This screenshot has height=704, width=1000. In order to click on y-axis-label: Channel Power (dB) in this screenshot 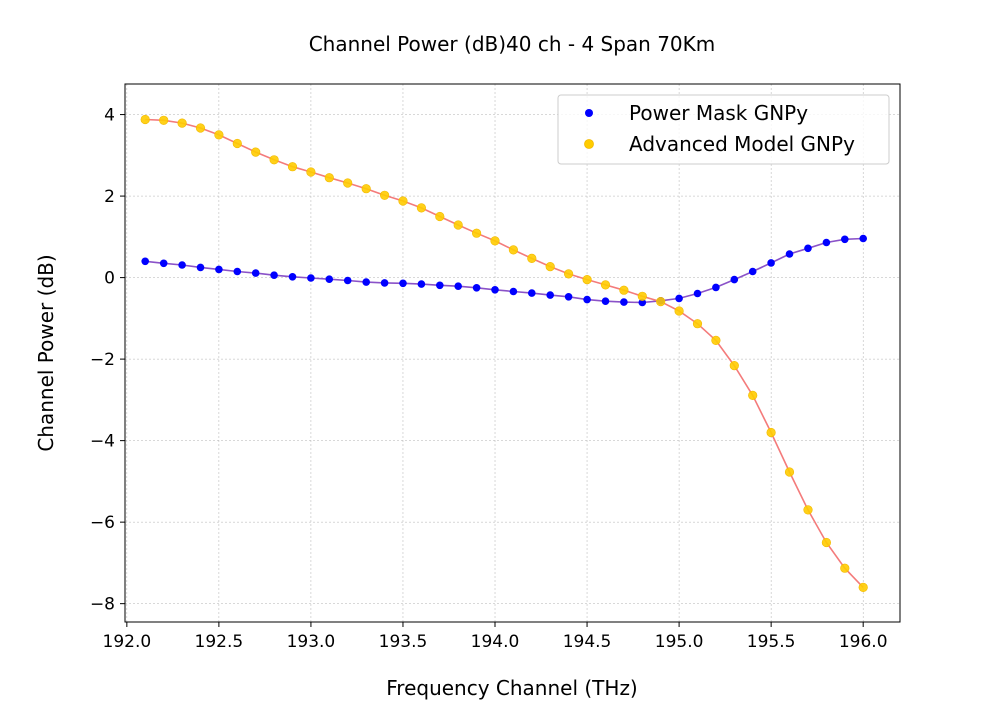, I will do `click(46, 352)`.